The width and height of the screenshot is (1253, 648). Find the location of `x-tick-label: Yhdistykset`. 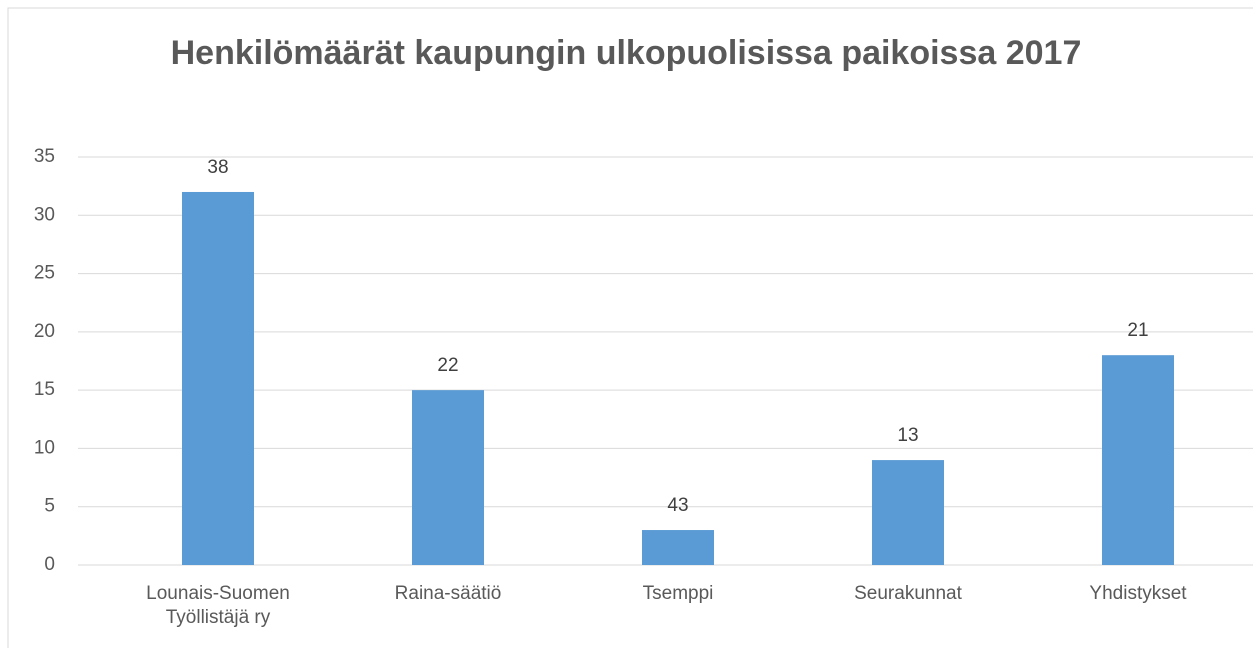

x-tick-label: Yhdistykset is located at coordinates (1138, 593).